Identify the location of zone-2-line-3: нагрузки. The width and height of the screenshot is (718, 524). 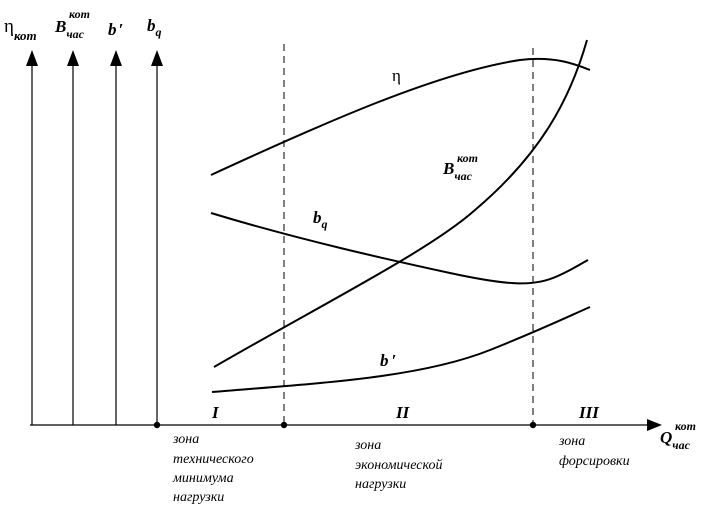
(380, 484).